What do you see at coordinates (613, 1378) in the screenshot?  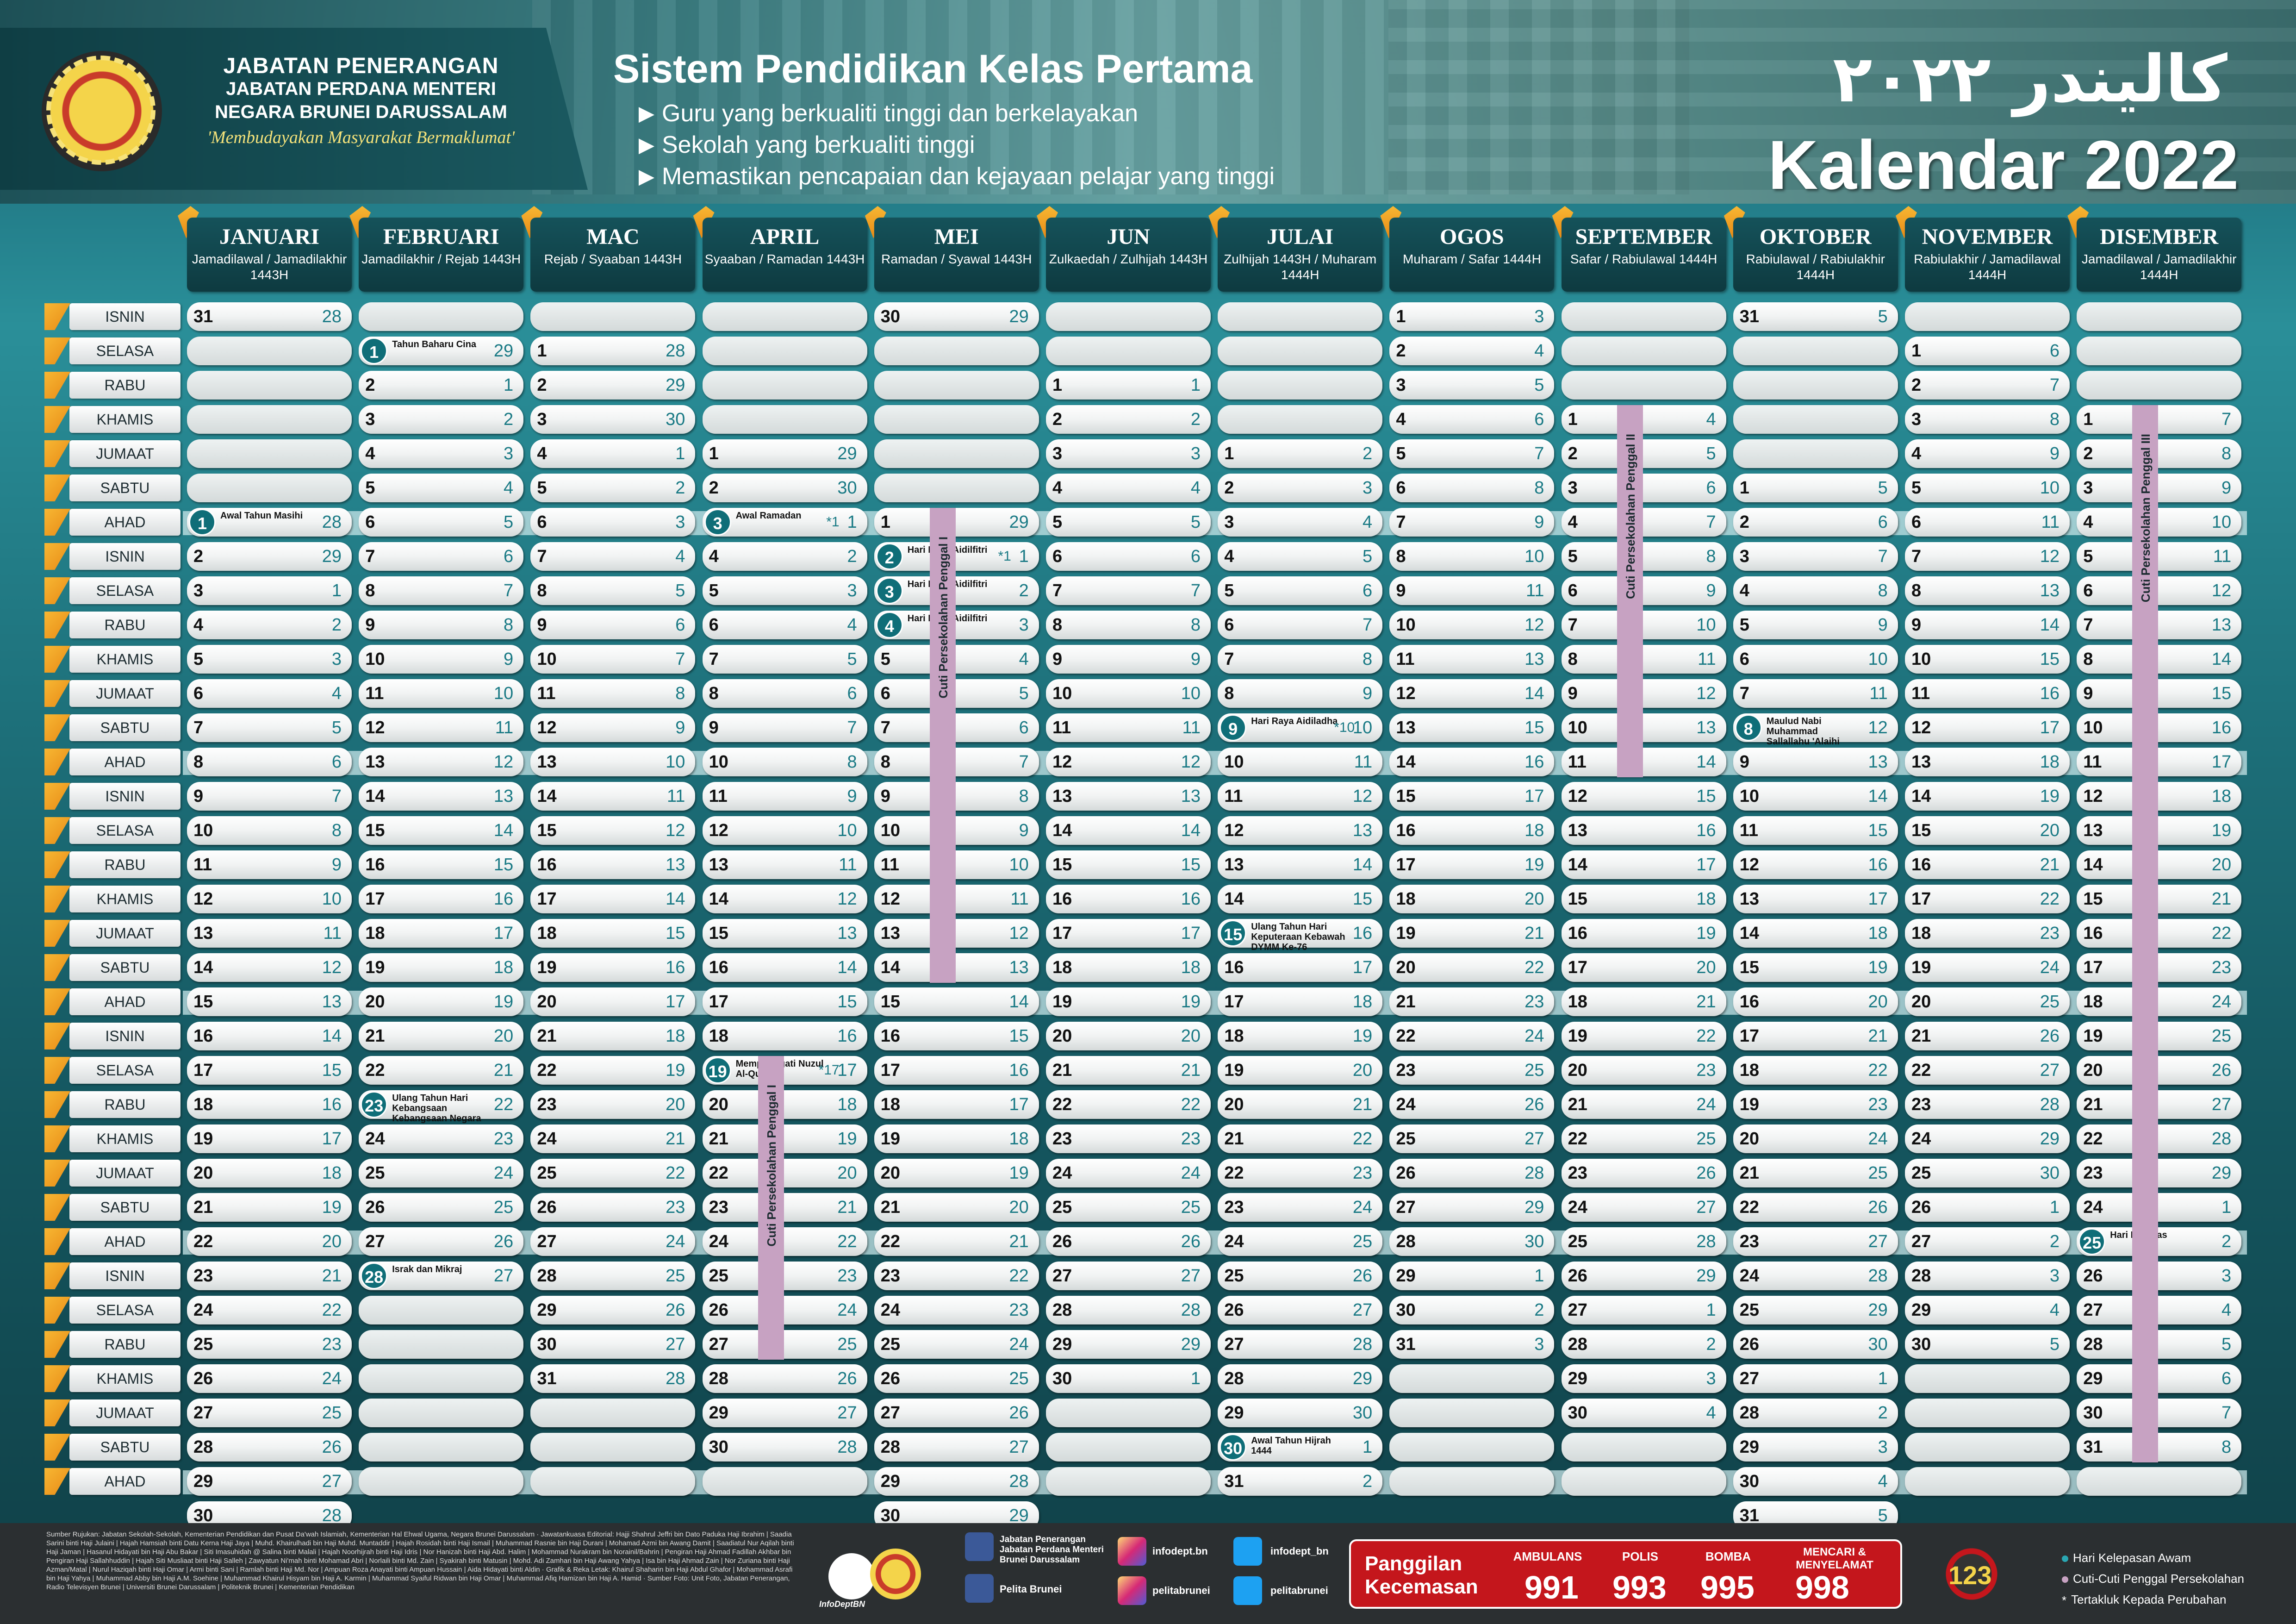 I see `date-cell: 31 28` at bounding box center [613, 1378].